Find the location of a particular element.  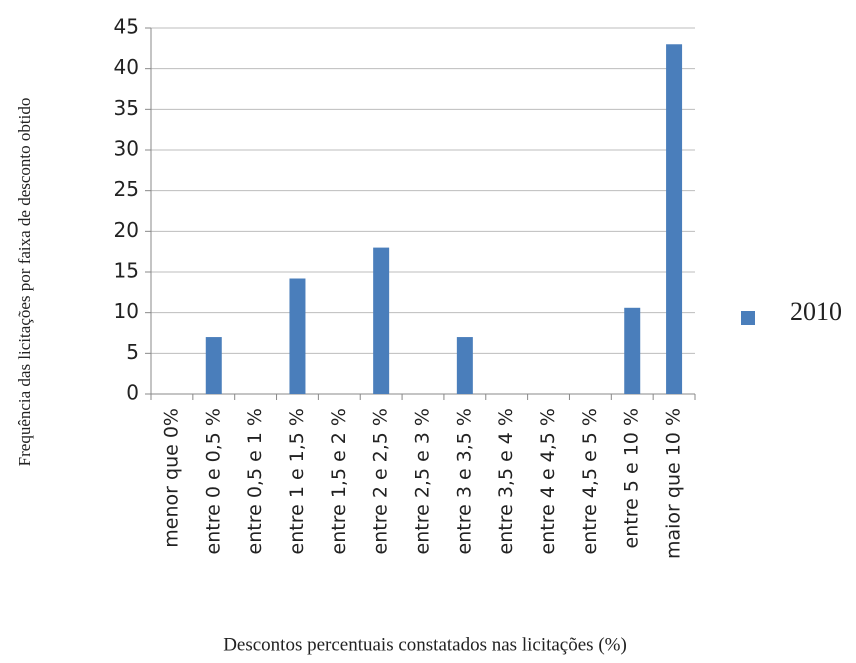

y-tick-label: 5 is located at coordinates (132, 352).